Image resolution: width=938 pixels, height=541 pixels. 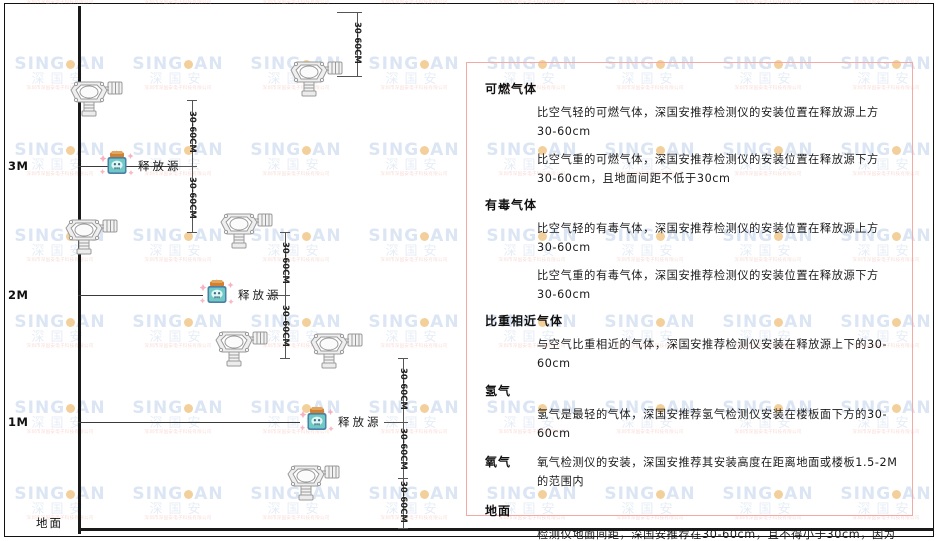 What do you see at coordinates (498, 510) in the screenshot?
I see `panel-section-title: 地面` at bounding box center [498, 510].